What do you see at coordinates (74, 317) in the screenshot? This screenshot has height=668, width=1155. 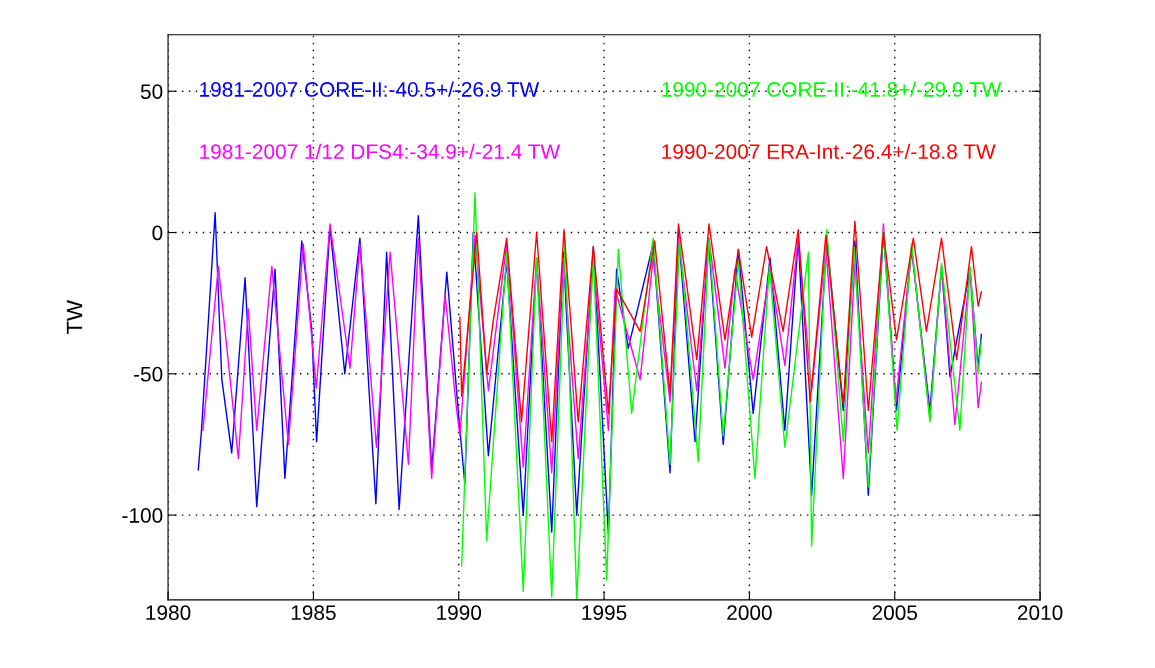 I see `y-axis-title: TW` at bounding box center [74, 317].